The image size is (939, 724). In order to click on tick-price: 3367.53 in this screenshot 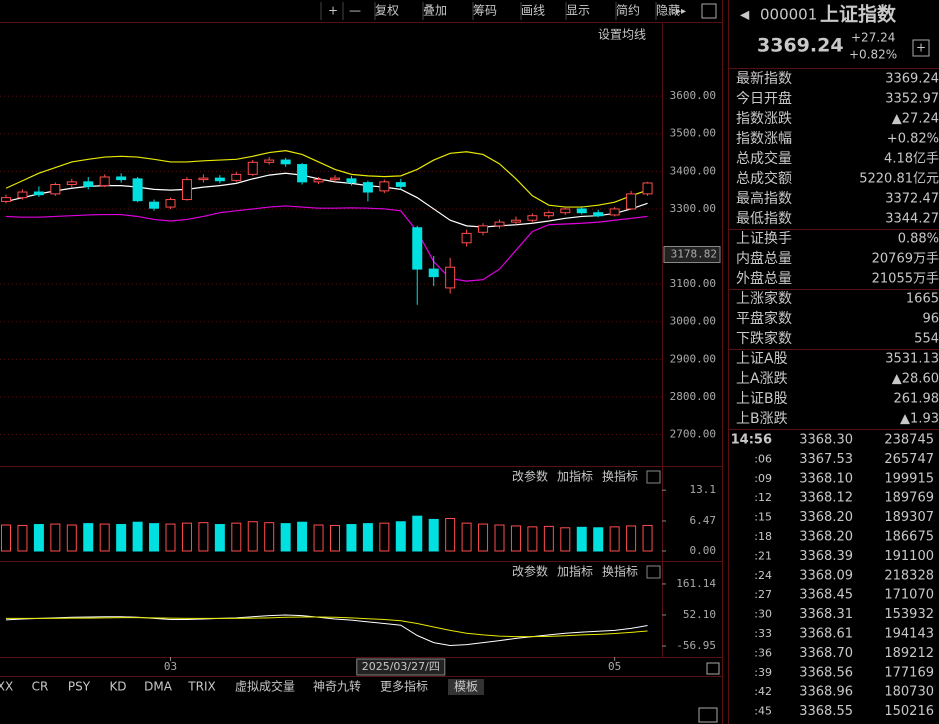, I will do `click(826, 459)`.